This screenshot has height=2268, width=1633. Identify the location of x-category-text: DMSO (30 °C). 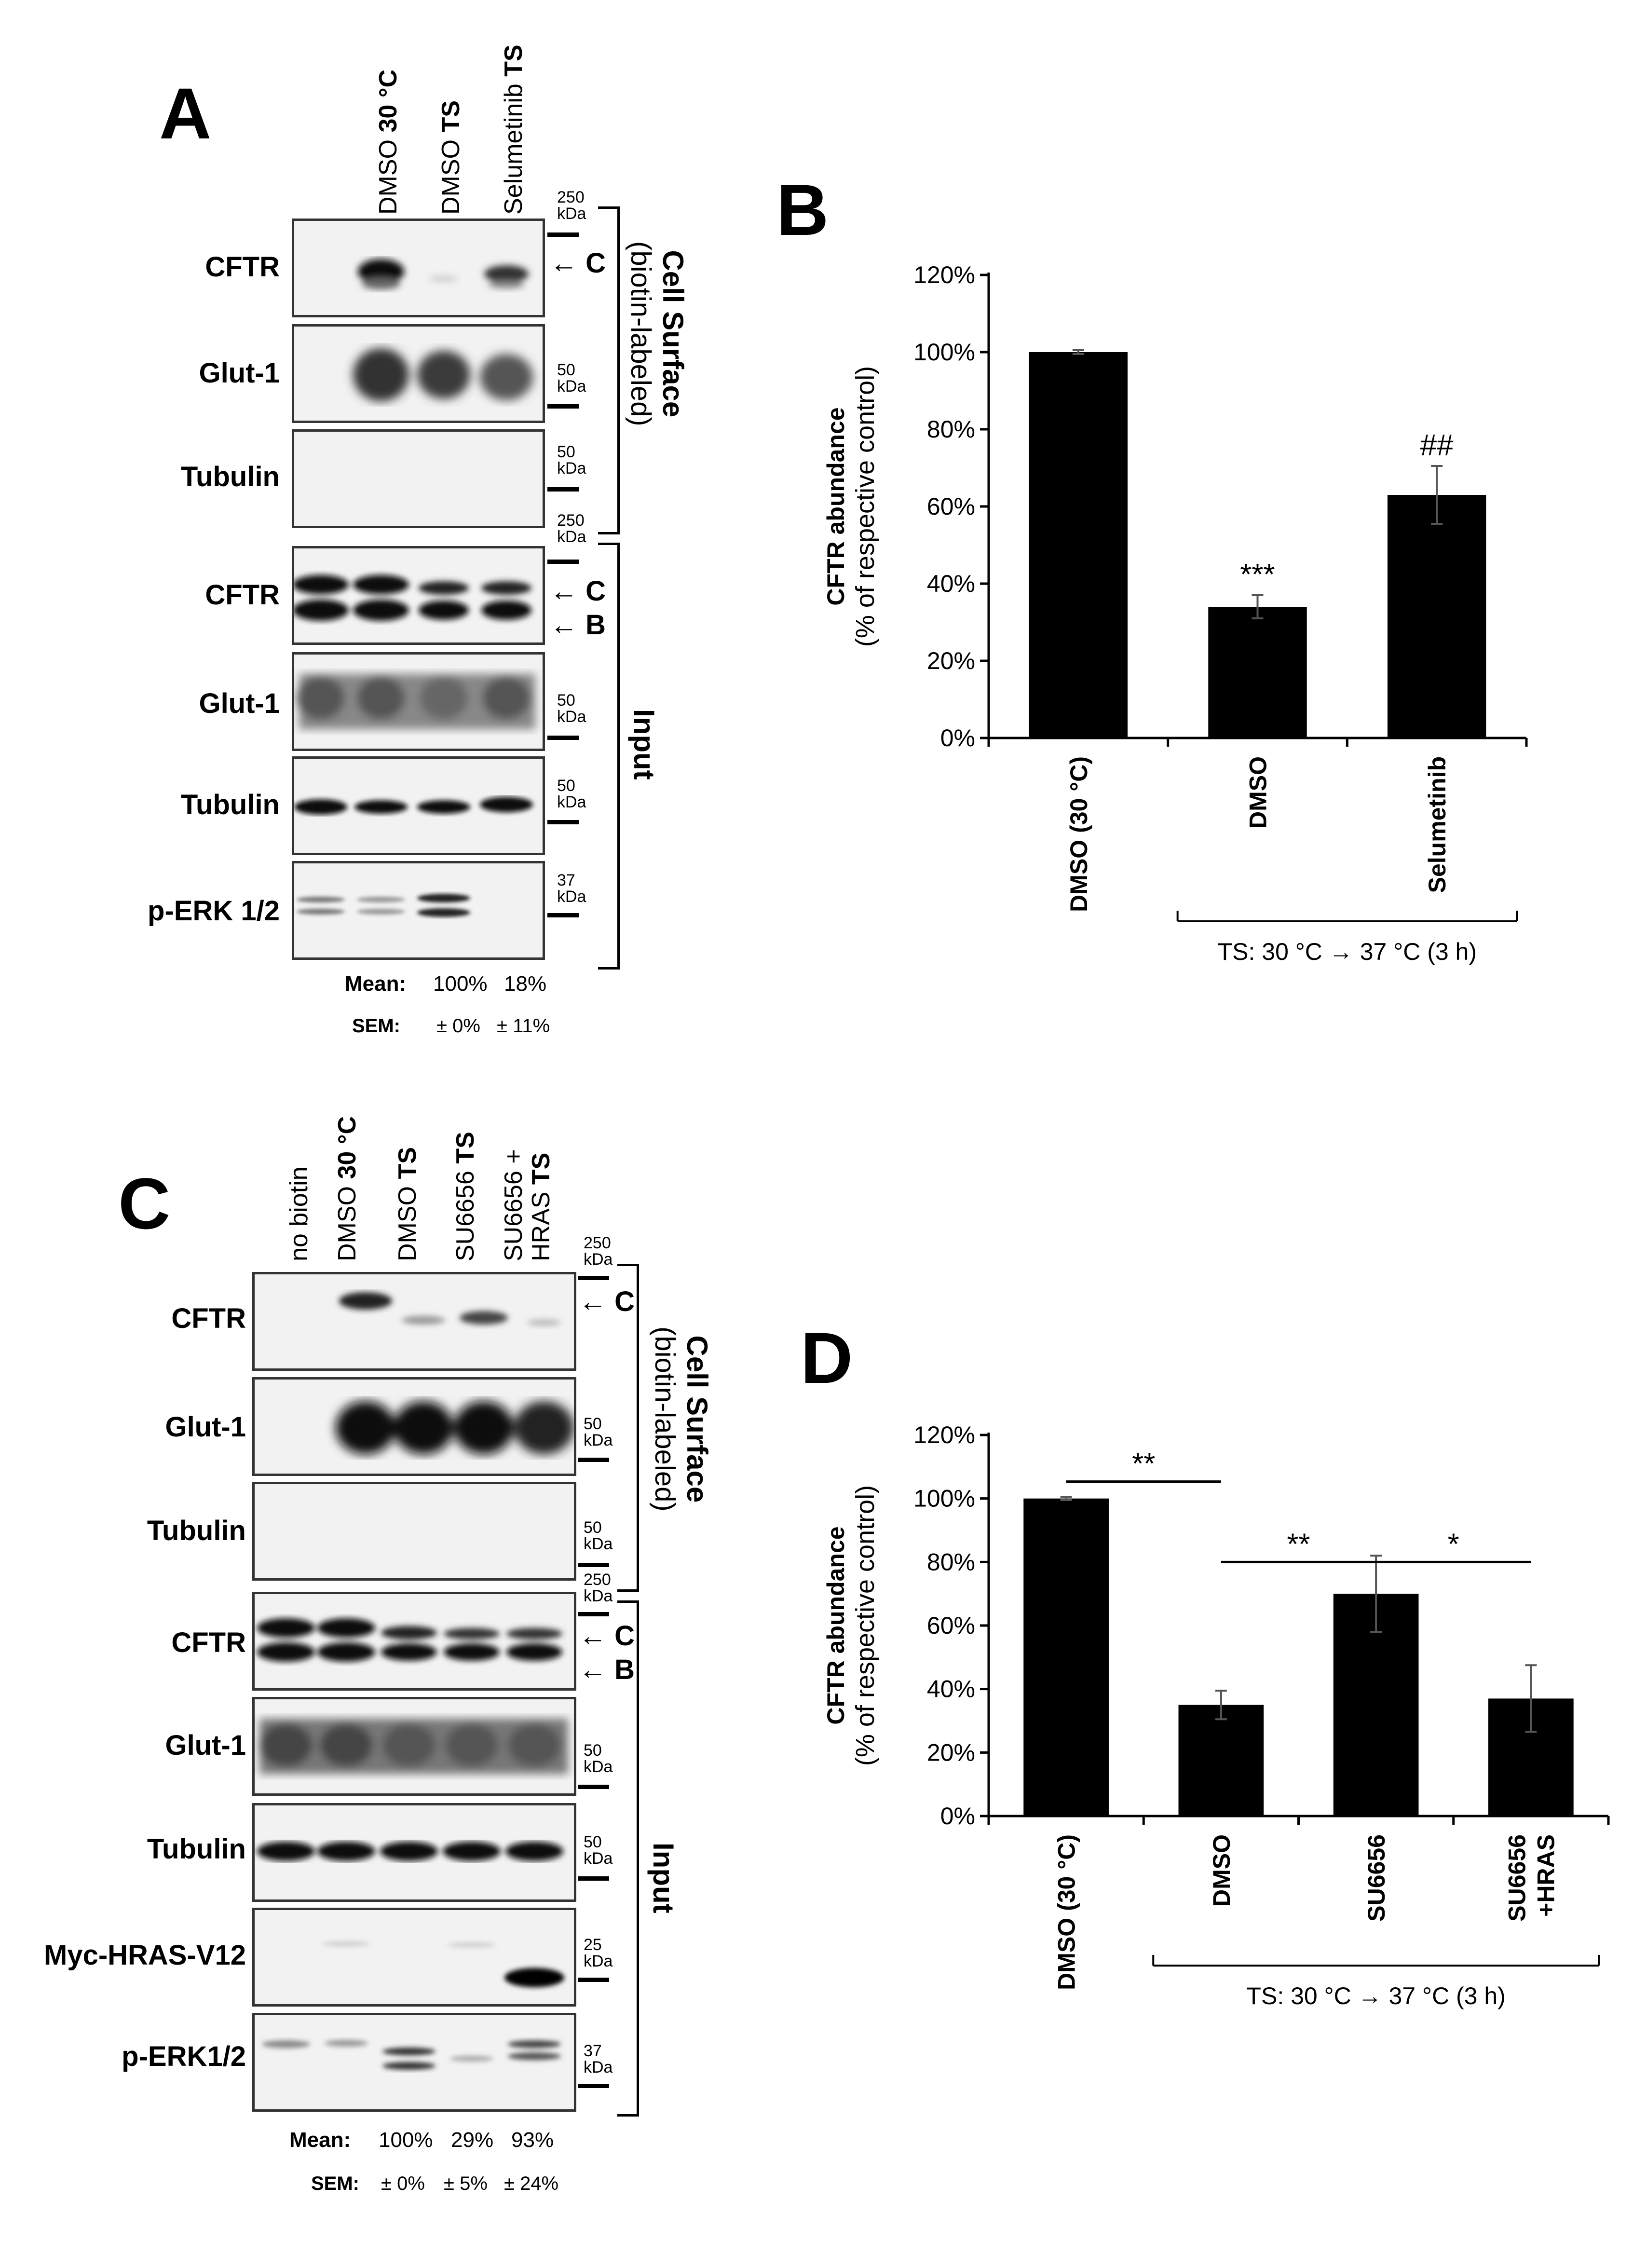
(1078, 834).